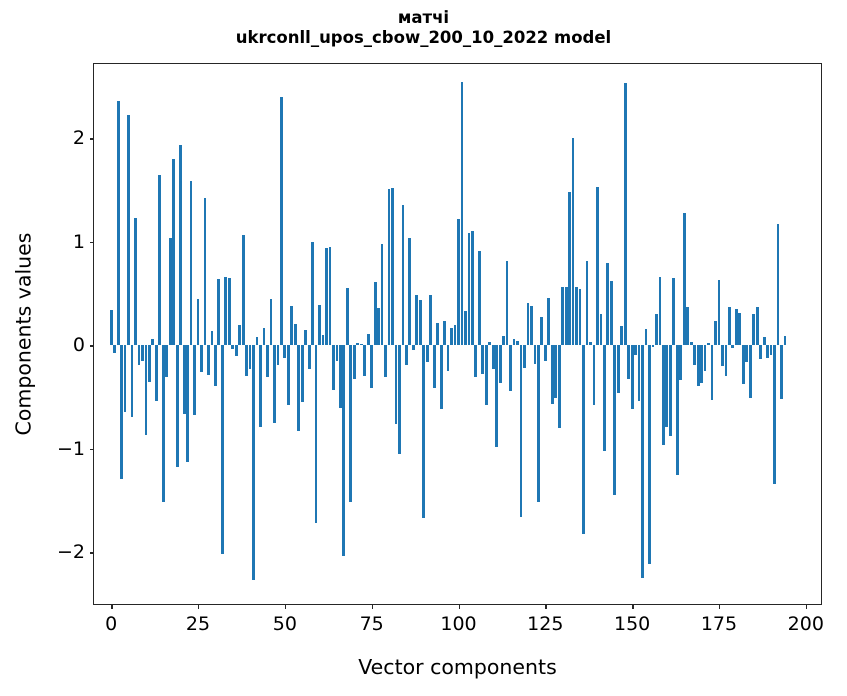  I want to click on x-tick-label: 50, so click(284, 624).